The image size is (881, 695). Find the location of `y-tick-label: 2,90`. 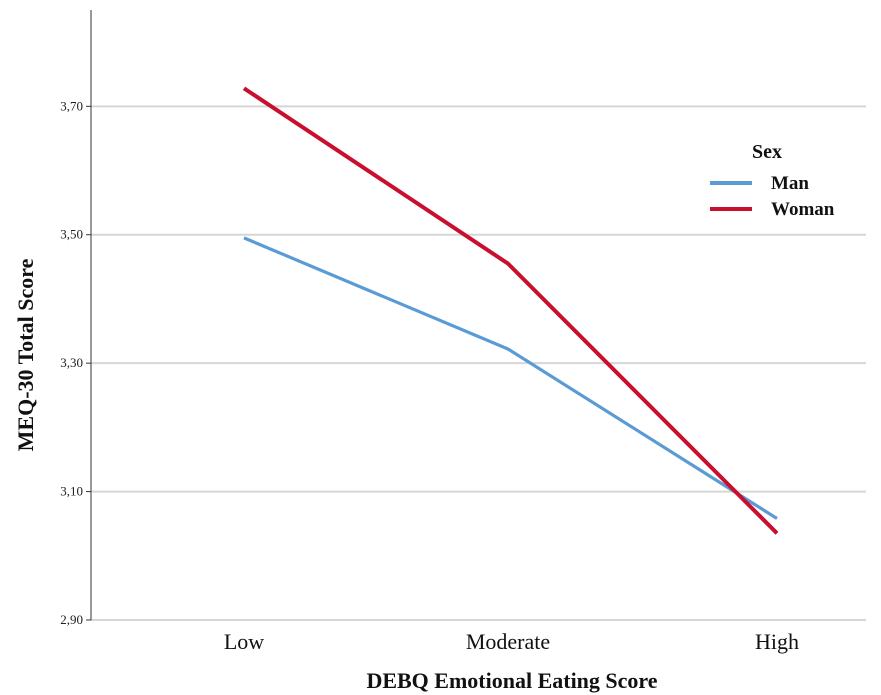

y-tick-label: 2,90 is located at coordinates (71, 619).